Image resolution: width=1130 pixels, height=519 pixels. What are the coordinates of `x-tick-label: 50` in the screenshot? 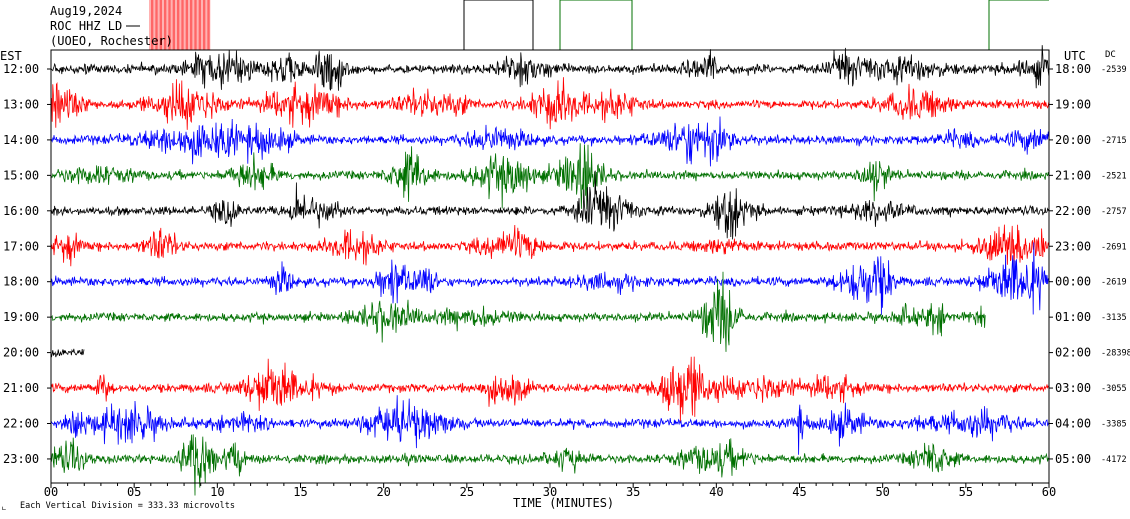 It's located at (882, 492).